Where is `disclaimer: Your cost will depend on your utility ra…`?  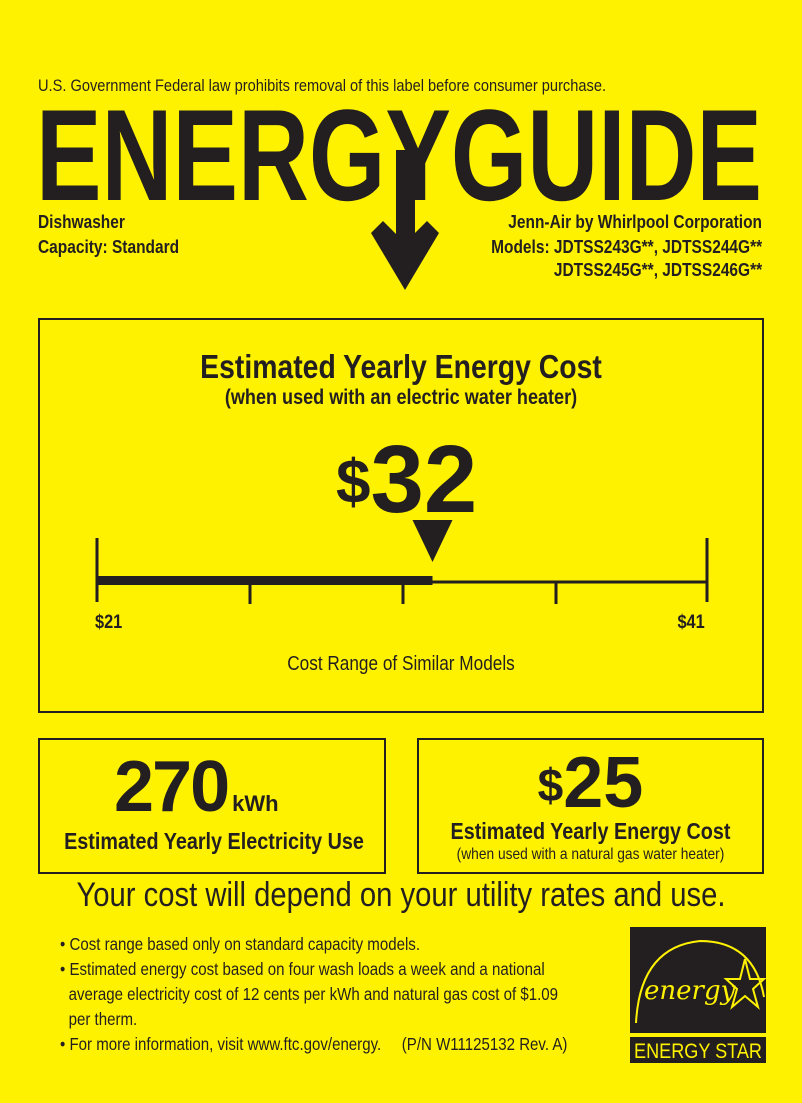 disclaimer: Your cost will depend on your utility ra… is located at coordinates (401, 895).